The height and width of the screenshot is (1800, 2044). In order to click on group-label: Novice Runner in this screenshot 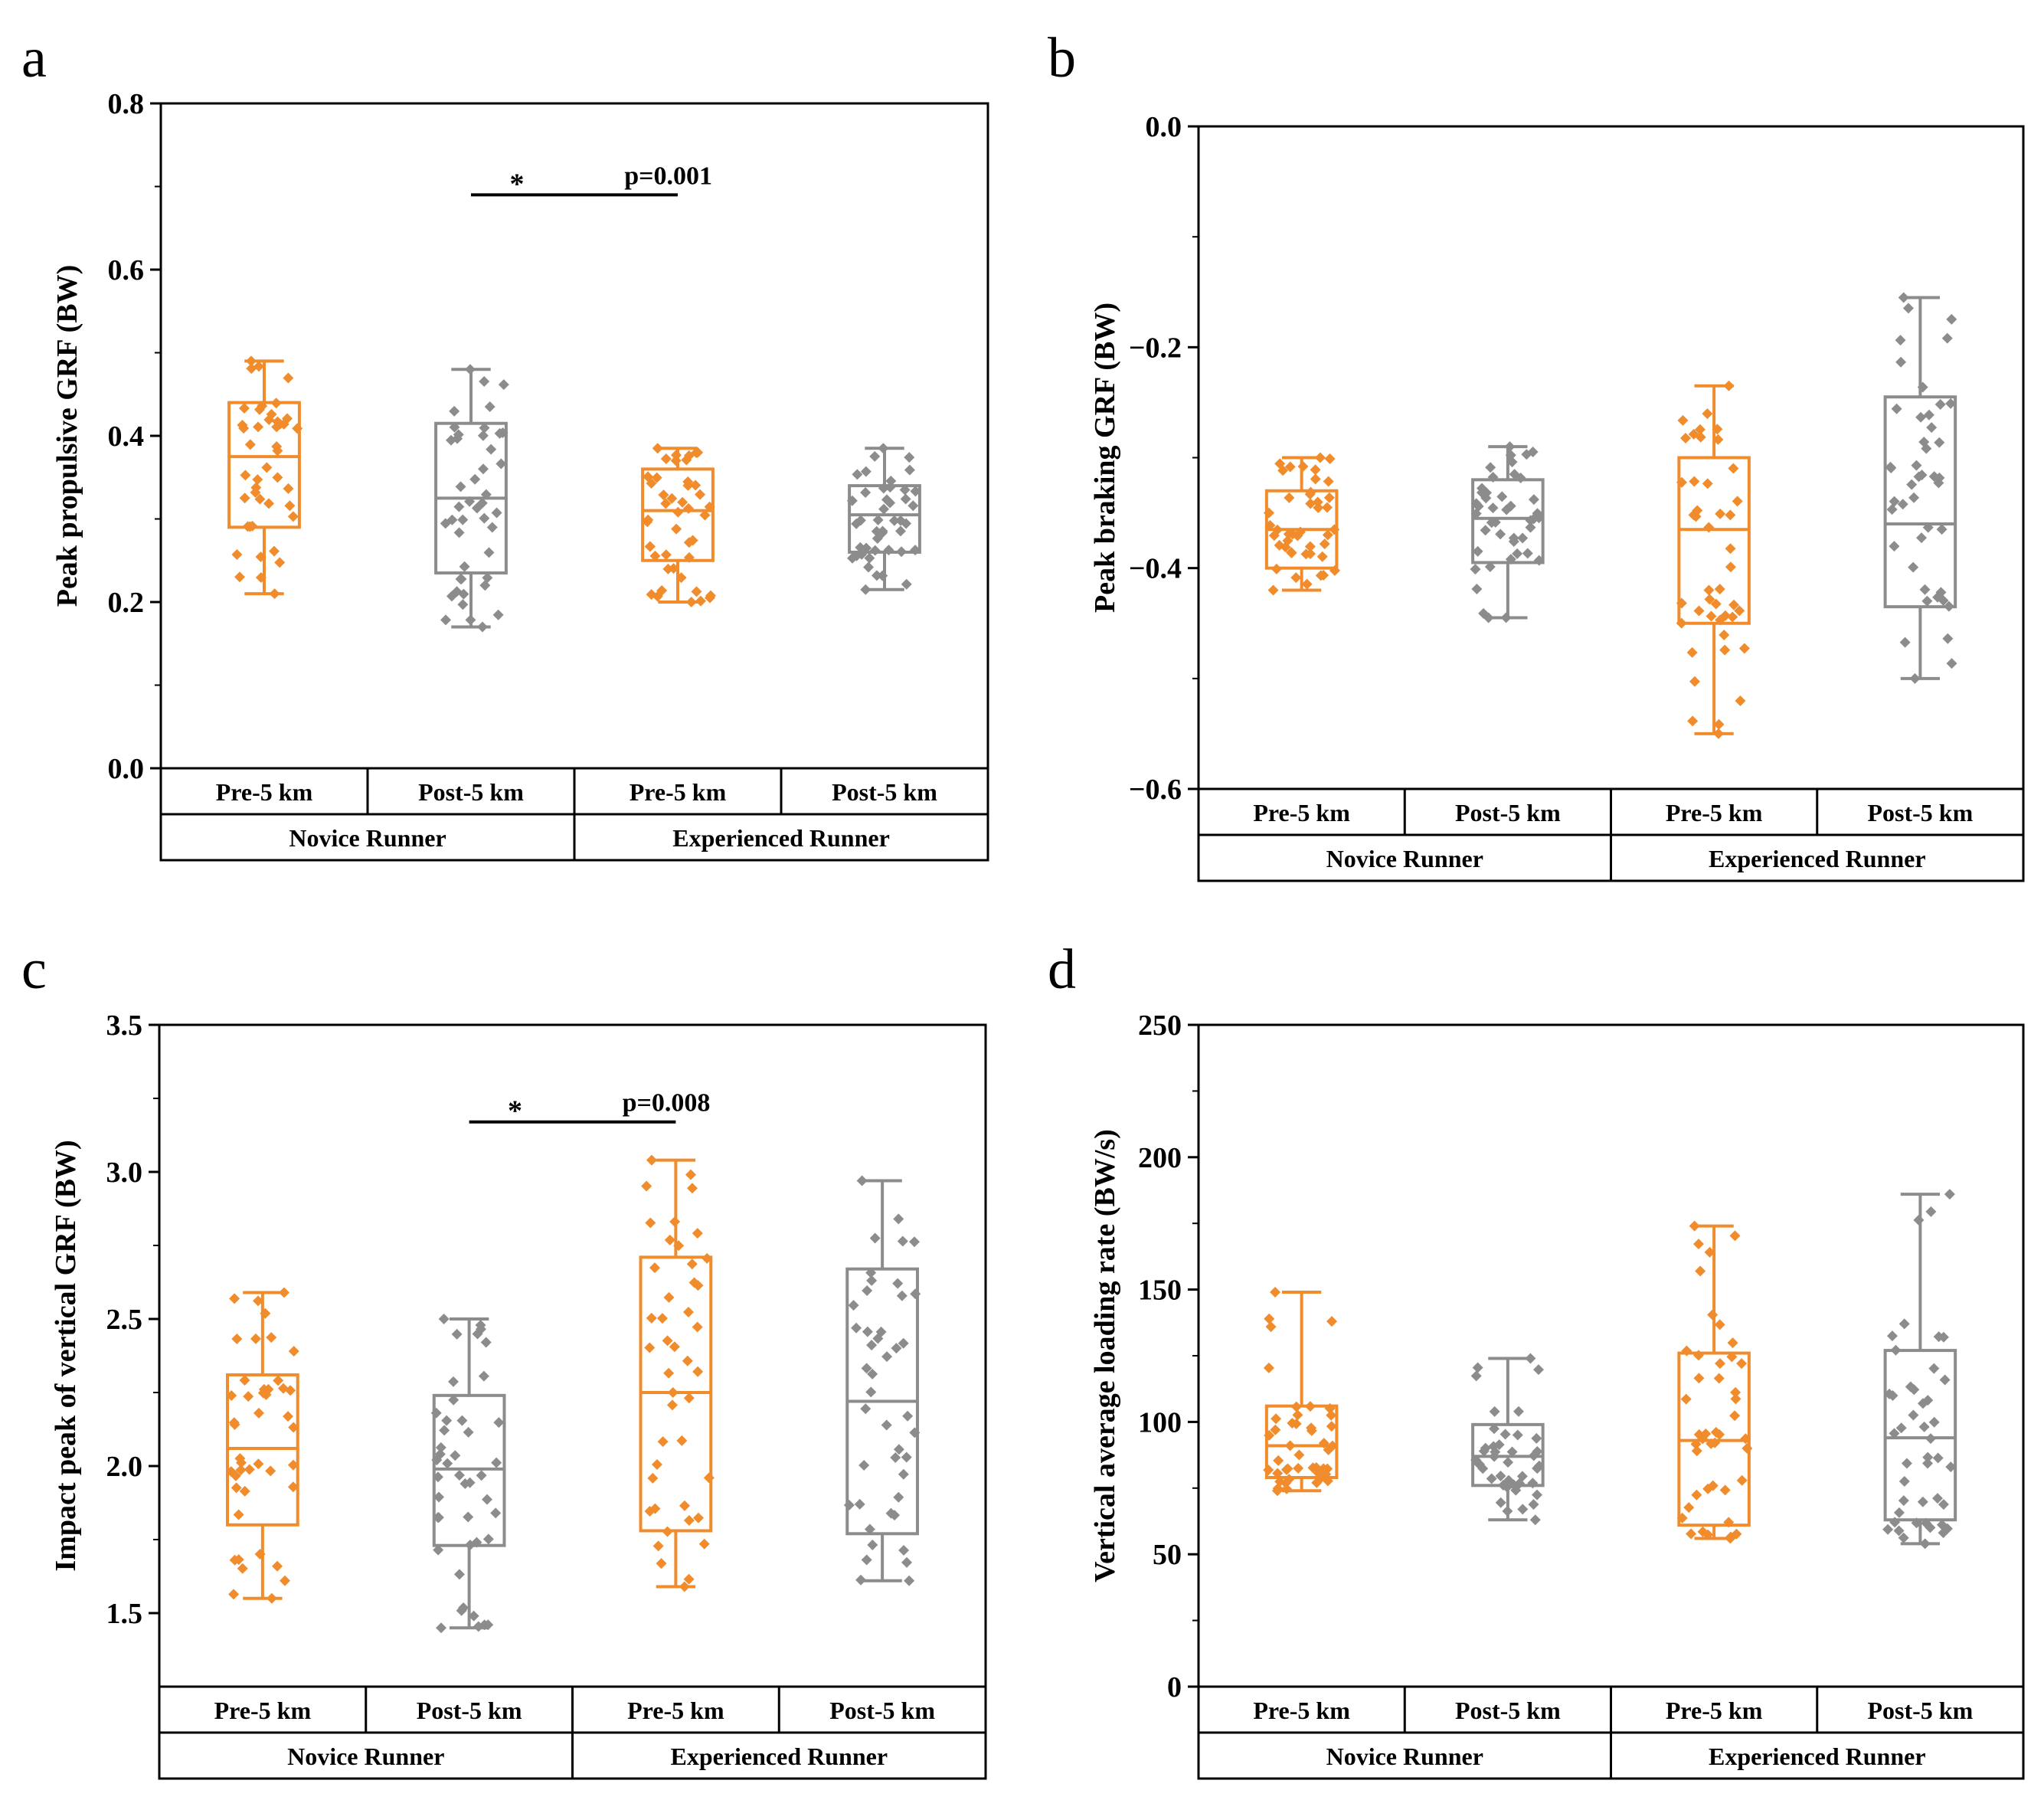, I will do `click(1404, 859)`.